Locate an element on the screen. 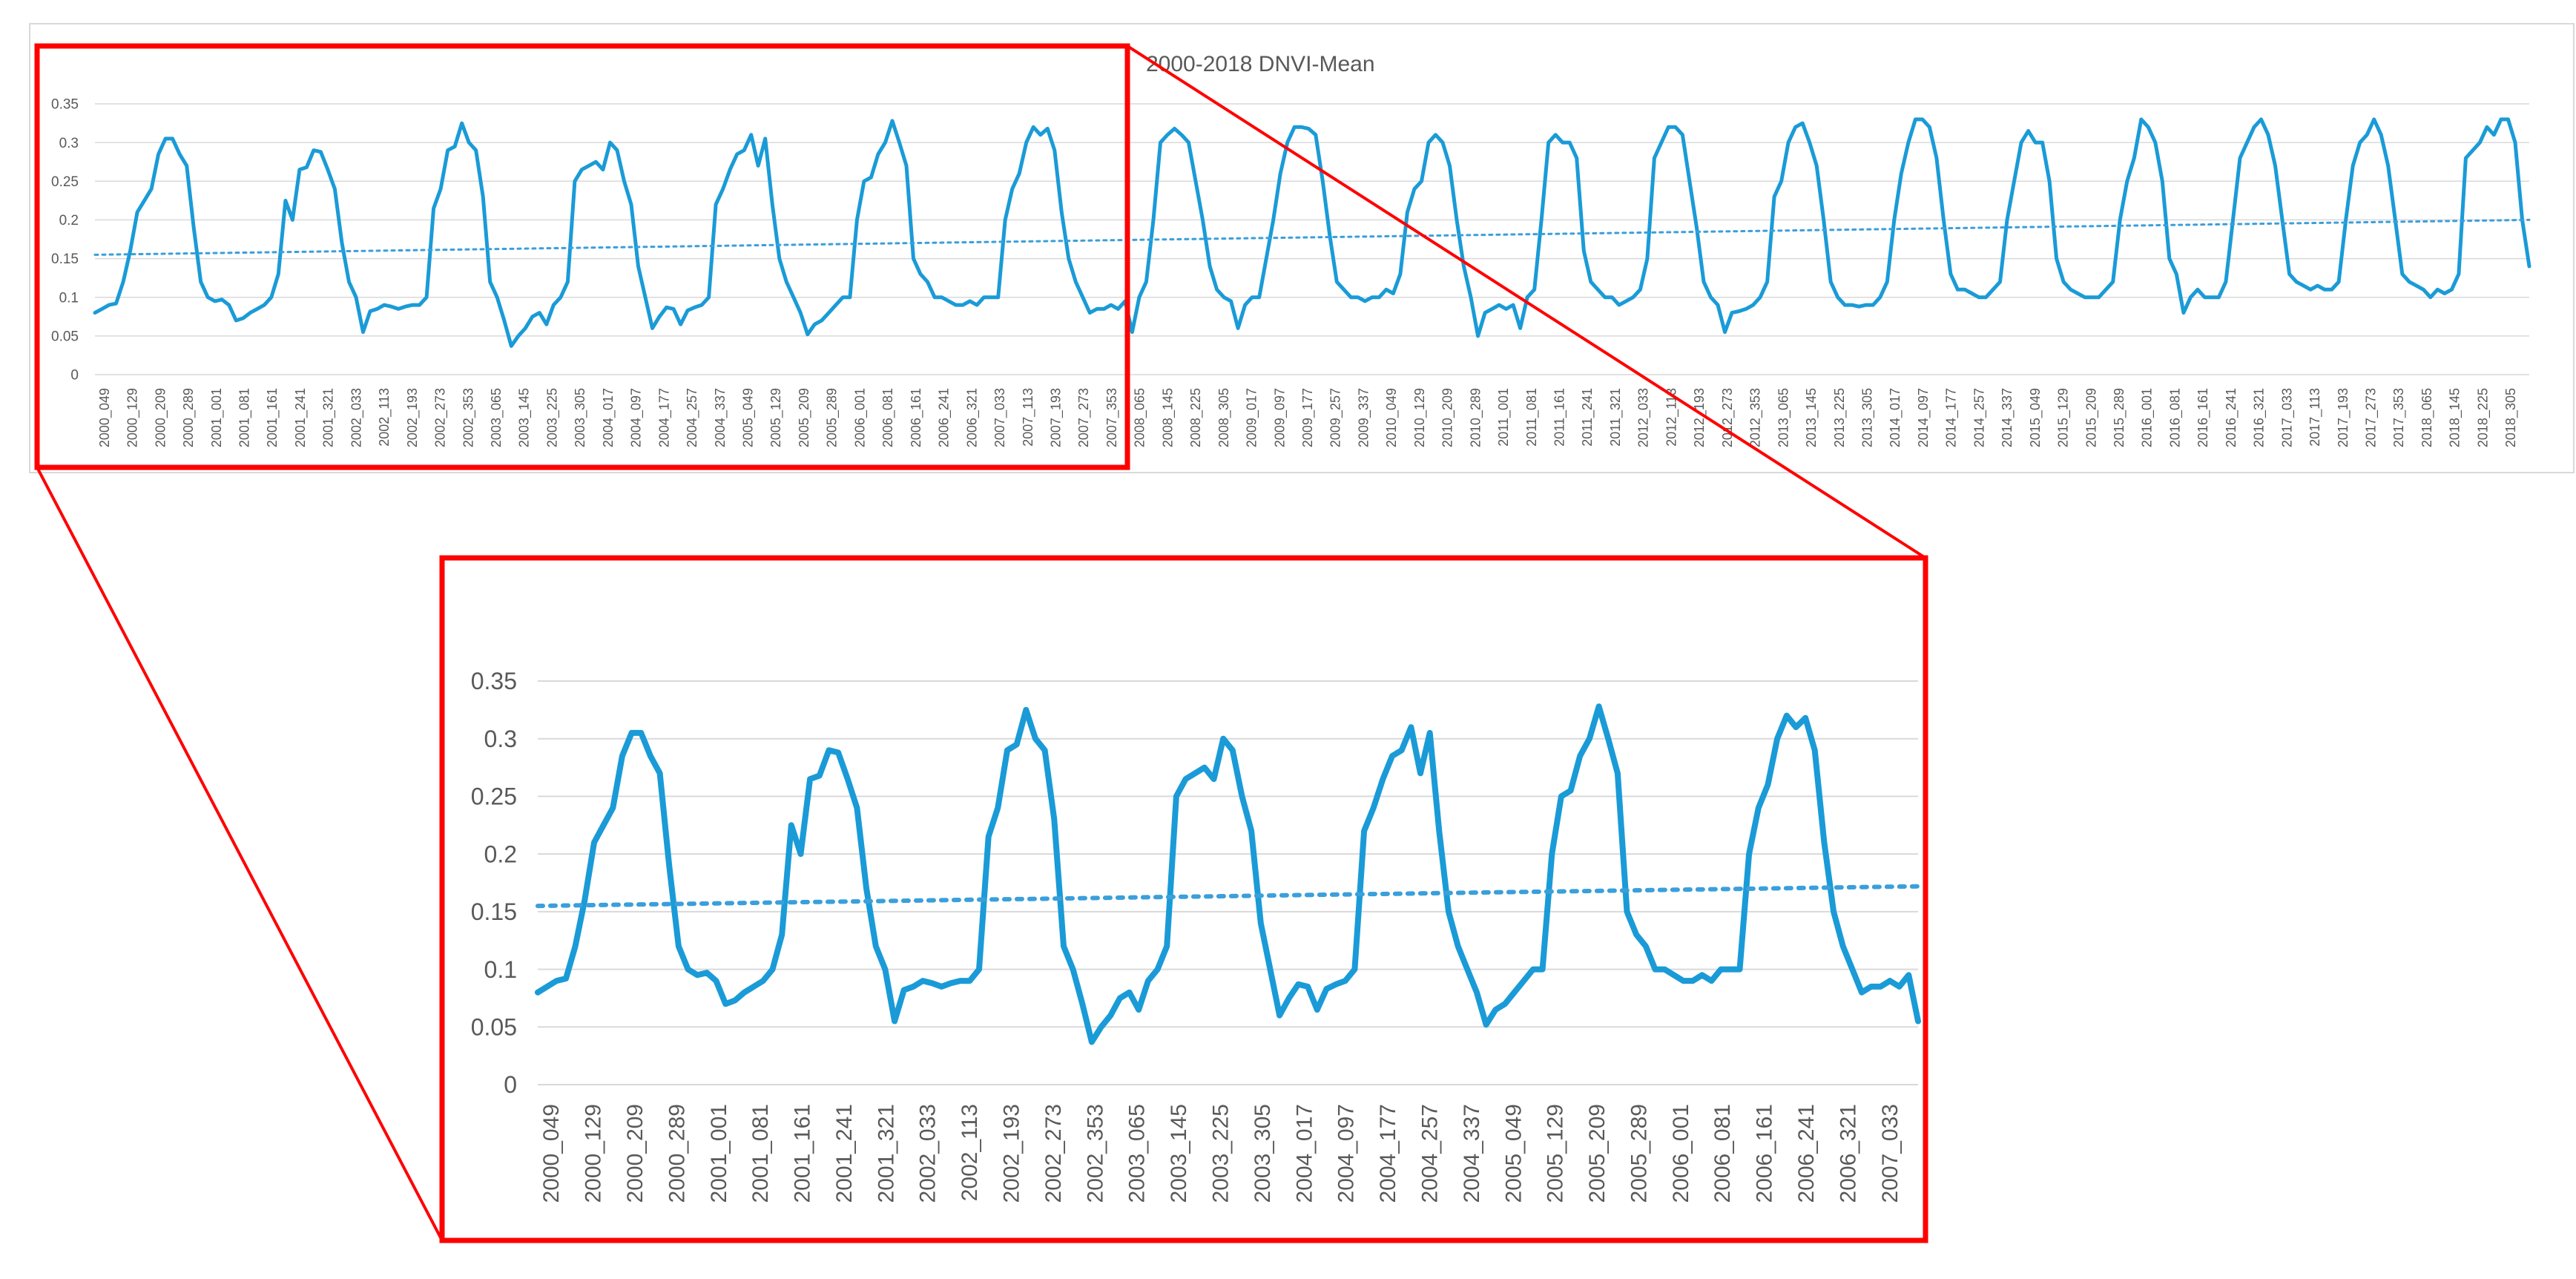  x-tick-label: 2013_305 is located at coordinates (1867, 418).